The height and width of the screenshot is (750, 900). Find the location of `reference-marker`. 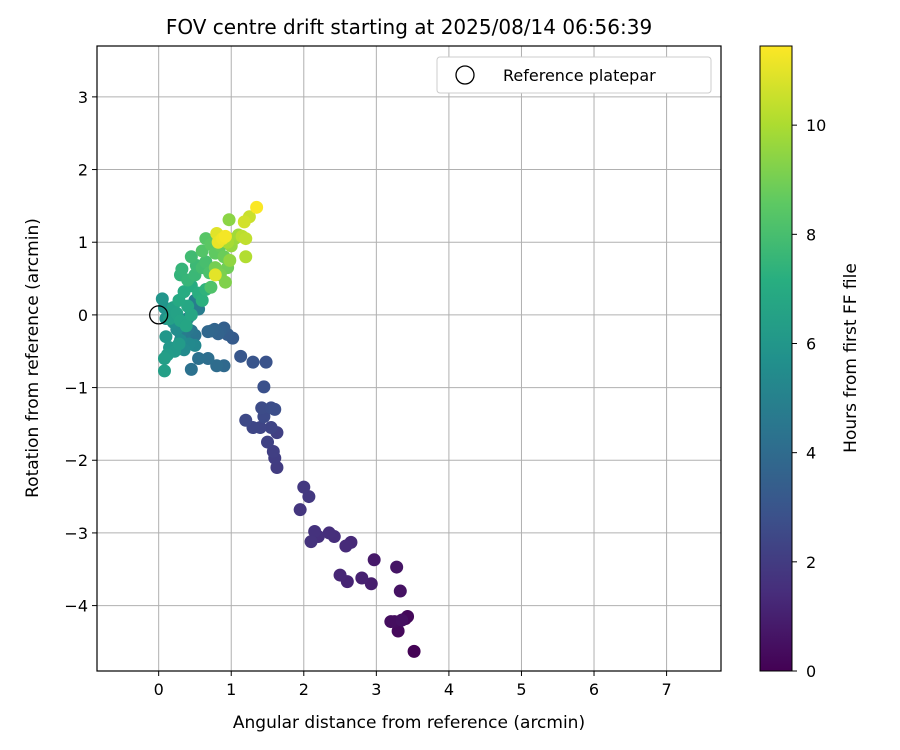

reference-marker is located at coordinates (159, 315).